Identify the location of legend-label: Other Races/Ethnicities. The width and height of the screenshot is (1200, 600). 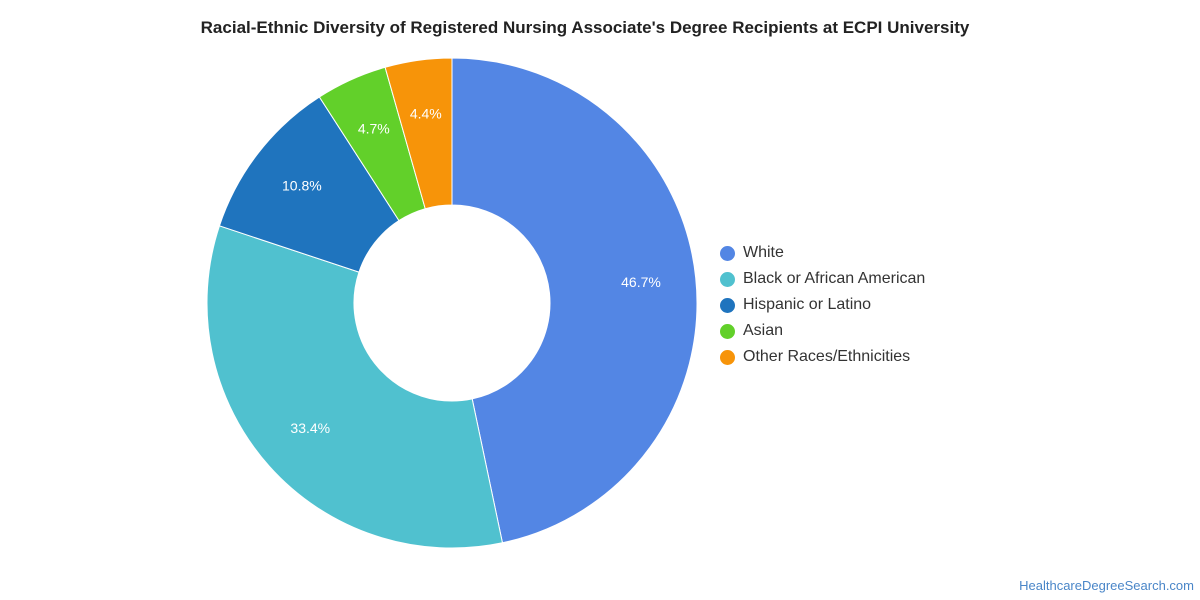
(827, 356).